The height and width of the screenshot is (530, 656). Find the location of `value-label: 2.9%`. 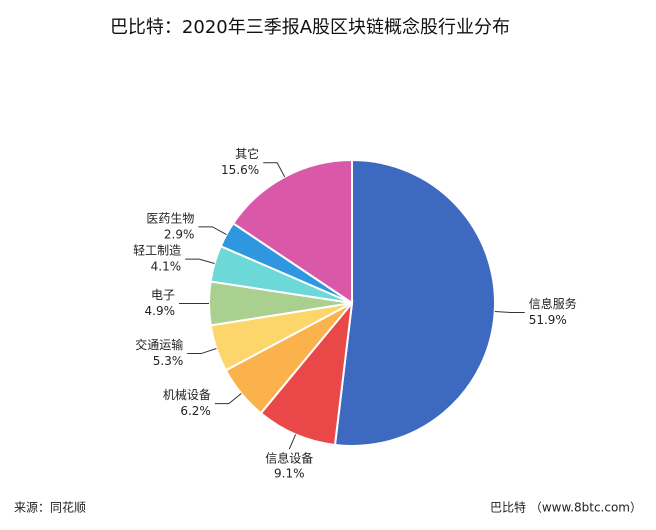

value-label: 2.9% is located at coordinates (179, 234).